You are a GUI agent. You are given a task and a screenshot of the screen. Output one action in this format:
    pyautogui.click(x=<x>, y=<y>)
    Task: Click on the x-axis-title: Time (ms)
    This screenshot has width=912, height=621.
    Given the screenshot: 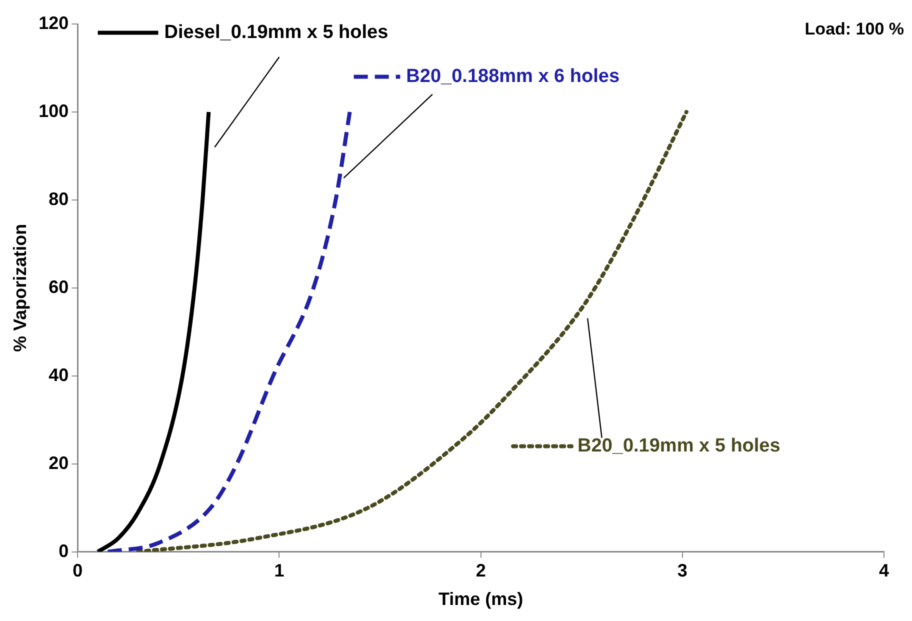 What is the action you would take?
    pyautogui.click(x=481, y=599)
    